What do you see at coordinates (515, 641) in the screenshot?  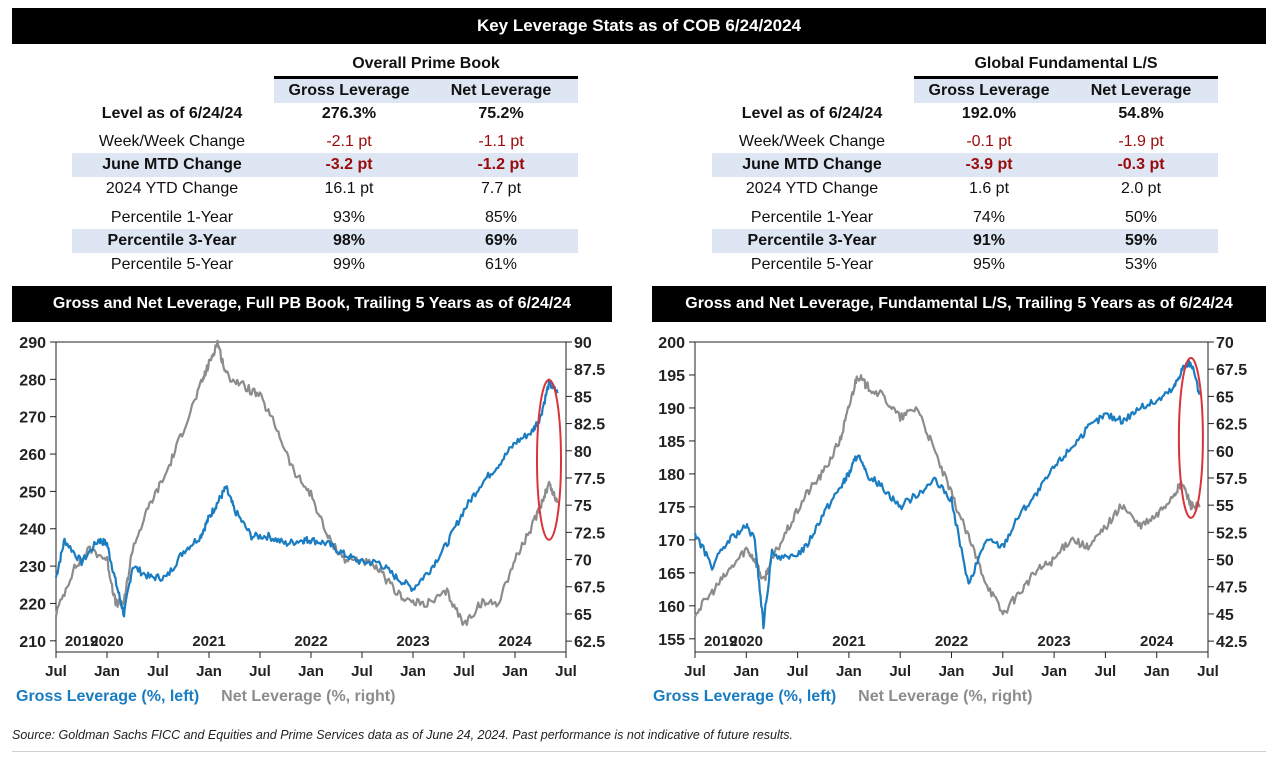 I see `year-label: 2024` at bounding box center [515, 641].